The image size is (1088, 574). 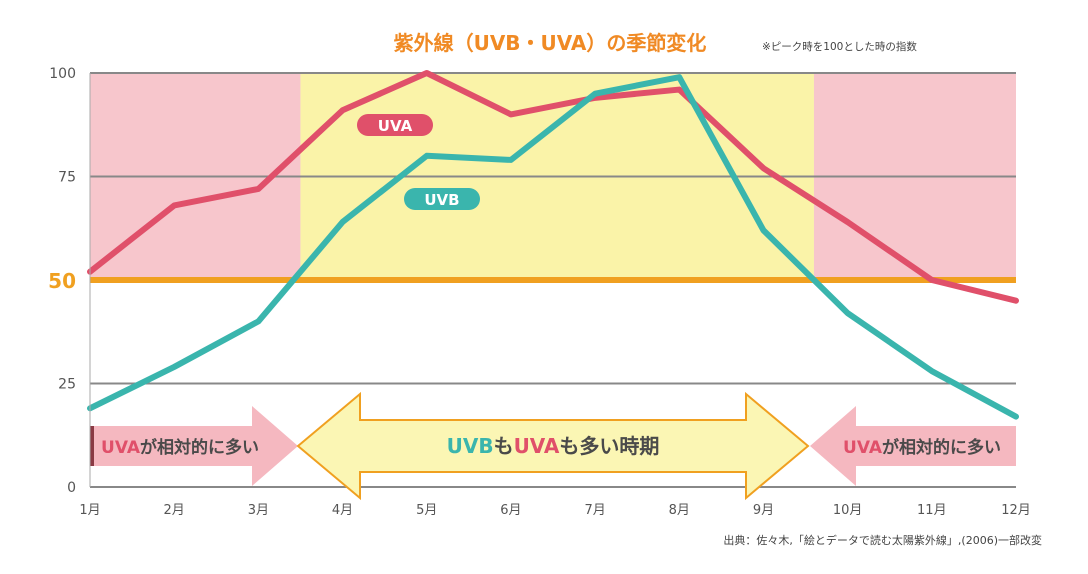 I want to click on series-labels: UVA UVB, so click(x=418, y=162).